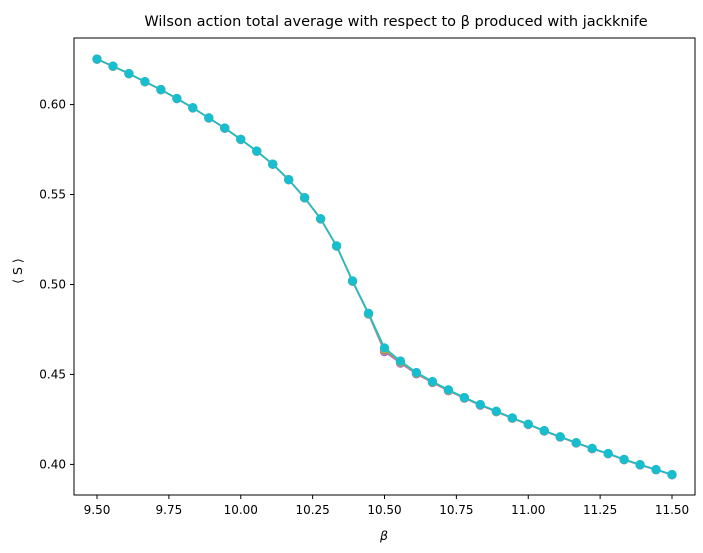 The width and height of the screenshot is (703, 553). I want to click on y-axis-label: ⟨ S ⟩, so click(17, 271).